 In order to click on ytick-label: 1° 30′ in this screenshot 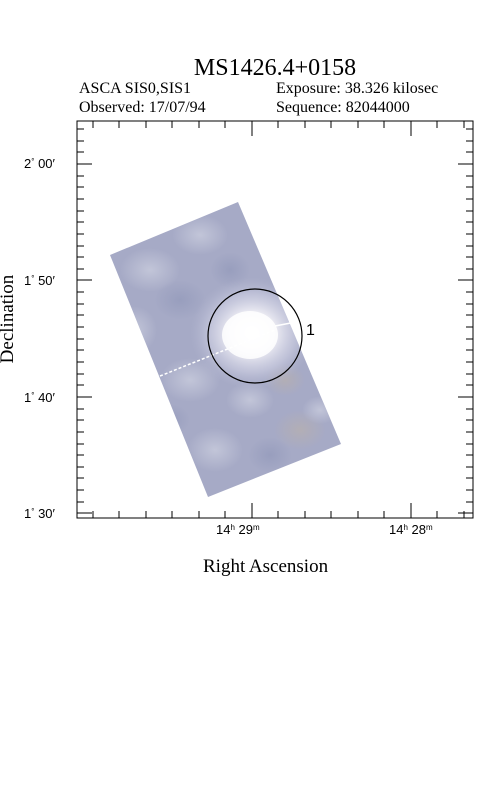, I will do `click(39, 513)`.